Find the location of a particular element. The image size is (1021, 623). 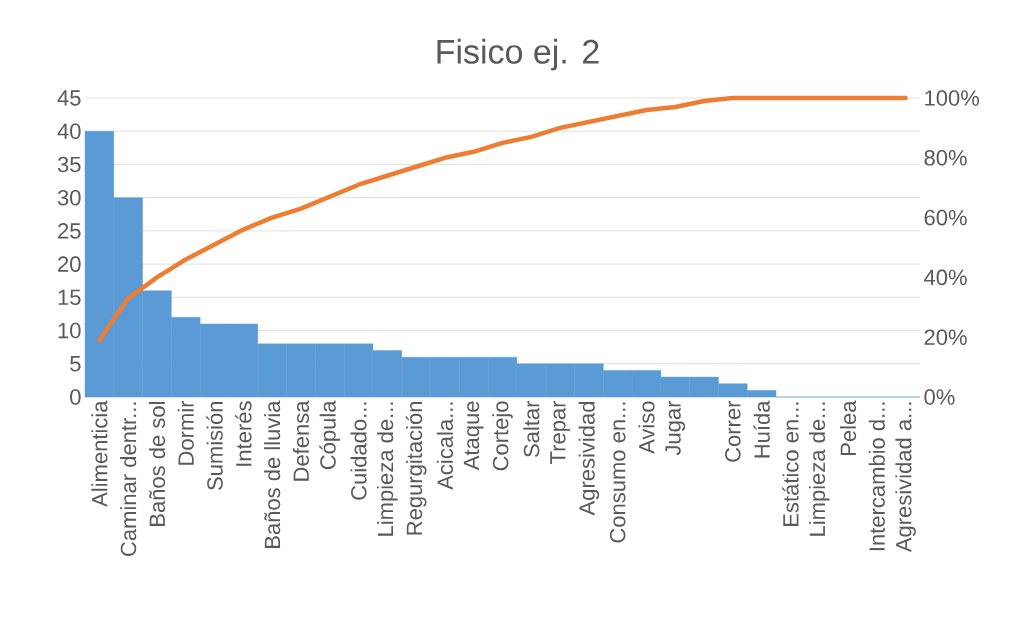

x-tick-label: Baños de lluvia is located at coordinates (272, 474).